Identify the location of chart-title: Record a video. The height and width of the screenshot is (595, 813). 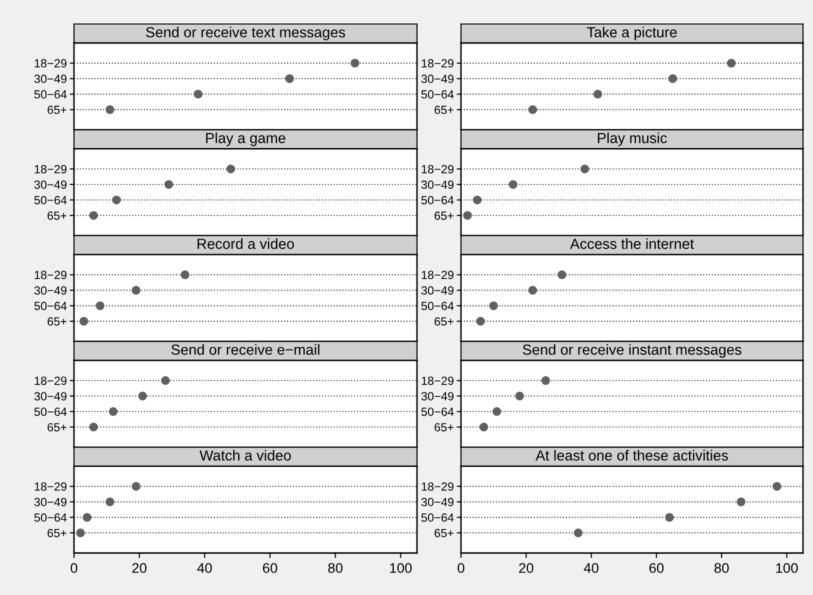
(246, 244).